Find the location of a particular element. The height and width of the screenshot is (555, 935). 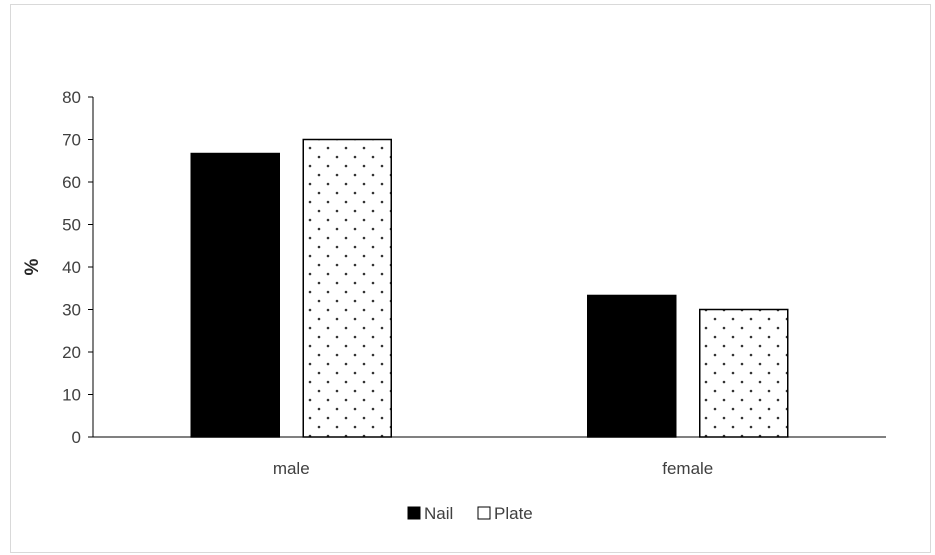

legend-label: Nail is located at coordinates (438, 513).